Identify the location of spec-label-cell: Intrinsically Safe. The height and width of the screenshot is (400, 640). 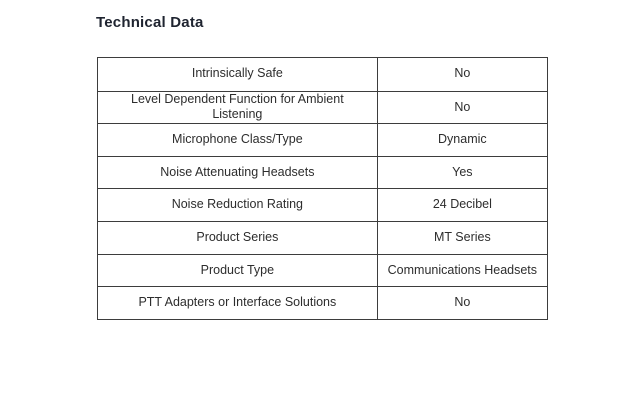
(238, 74).